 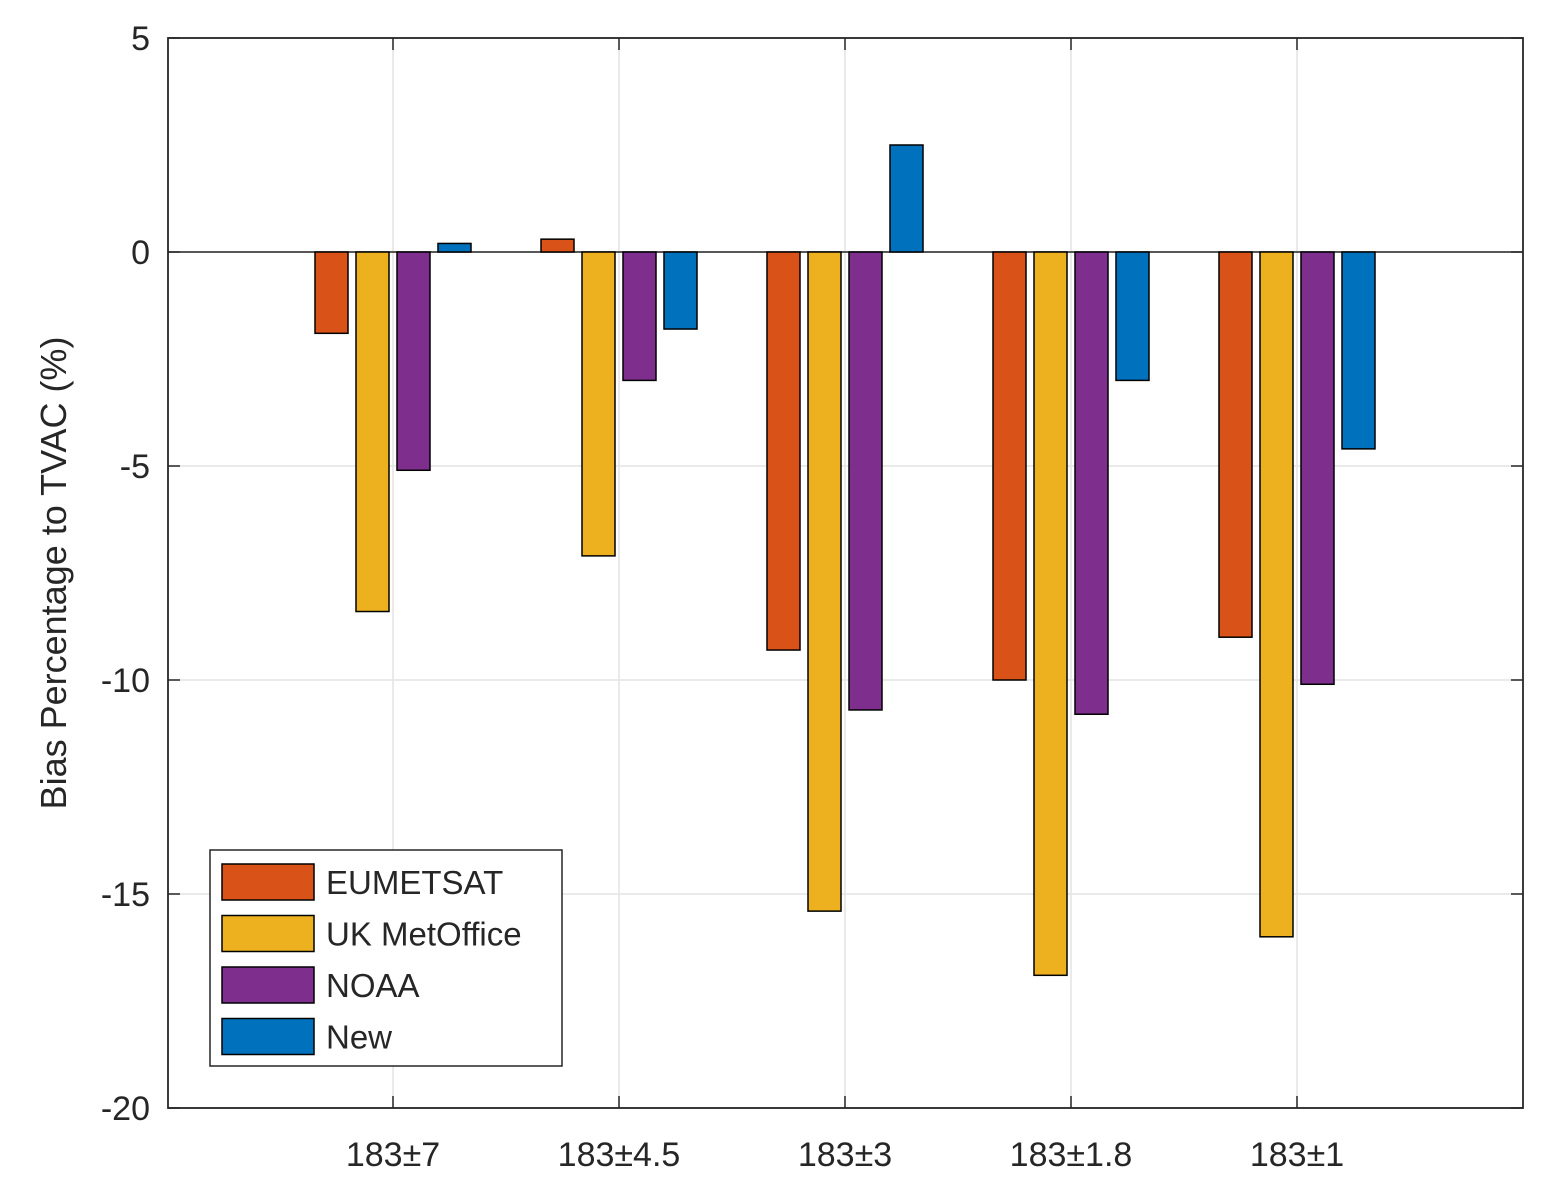 What do you see at coordinates (125, 1109) in the screenshot?
I see `y-tick-label-5: -20` at bounding box center [125, 1109].